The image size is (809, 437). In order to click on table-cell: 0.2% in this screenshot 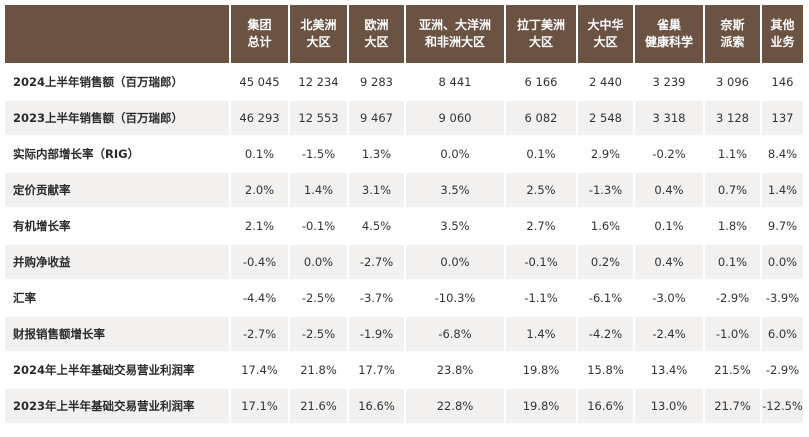, I will do `click(606, 263)`.